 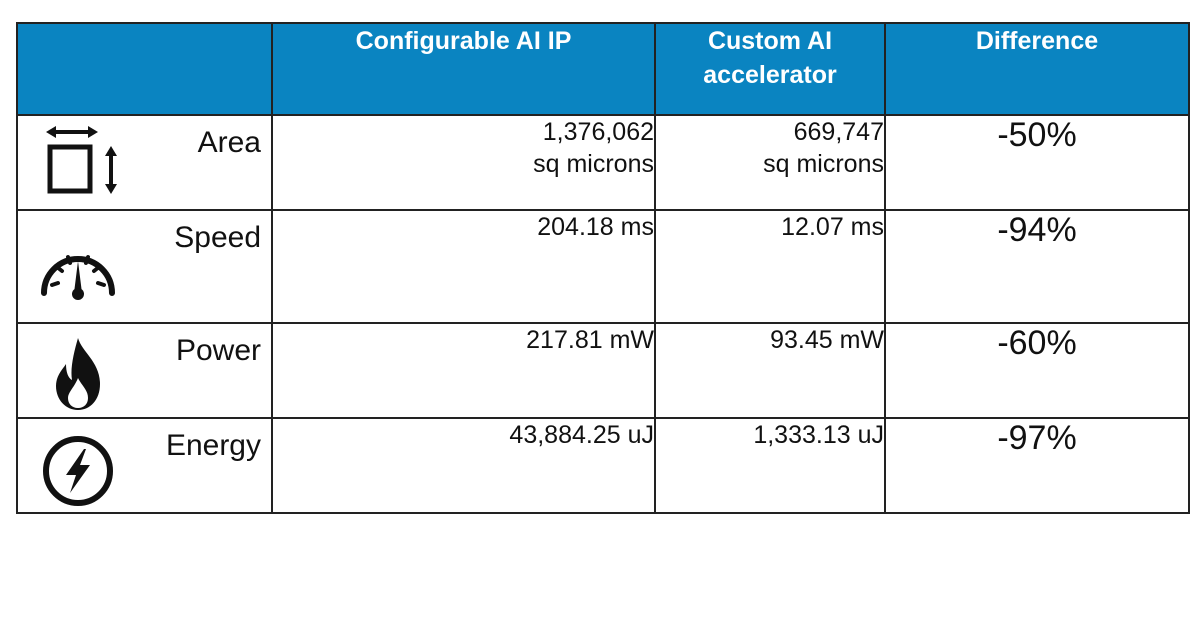 I want to click on flame-icon, so click(x=78, y=374).